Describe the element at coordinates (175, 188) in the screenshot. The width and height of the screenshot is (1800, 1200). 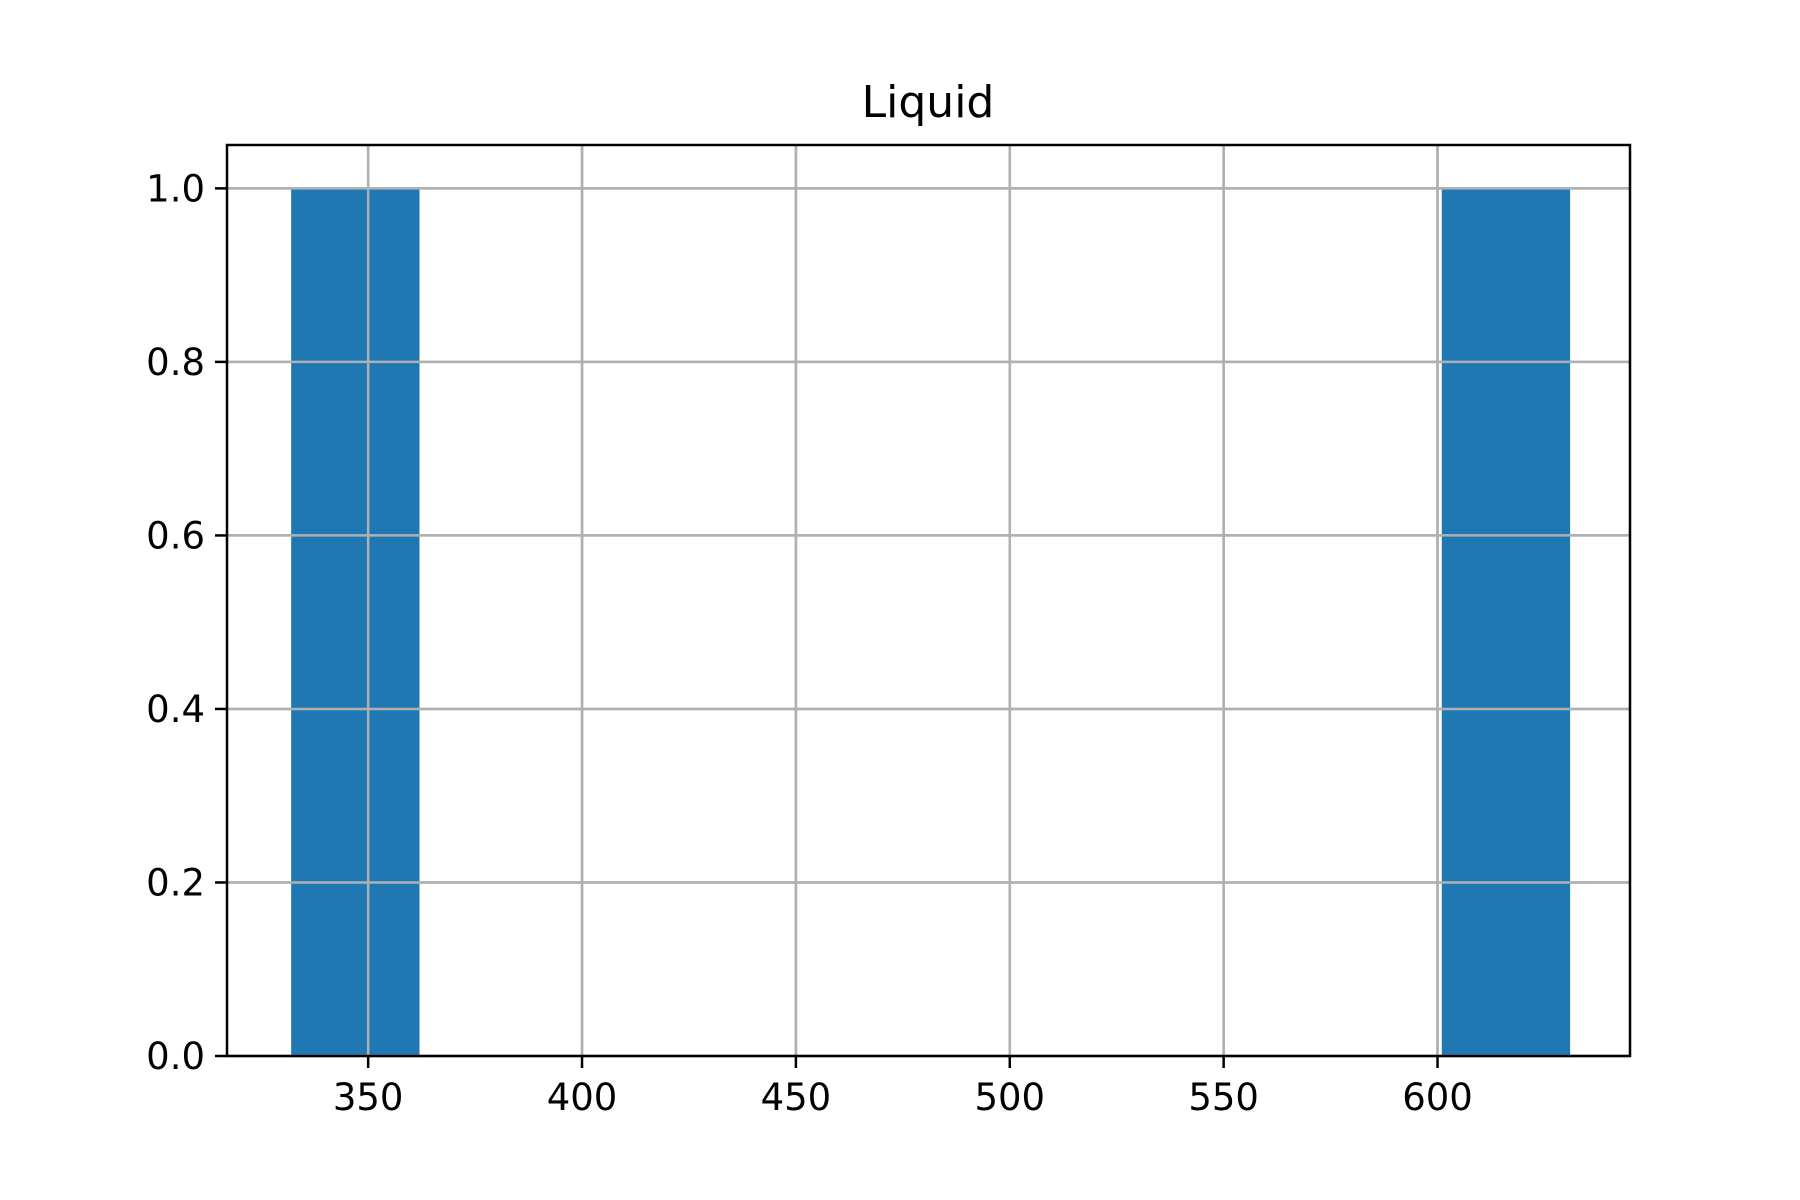
I see `y-tick-label-1.0: 1.0` at that location.